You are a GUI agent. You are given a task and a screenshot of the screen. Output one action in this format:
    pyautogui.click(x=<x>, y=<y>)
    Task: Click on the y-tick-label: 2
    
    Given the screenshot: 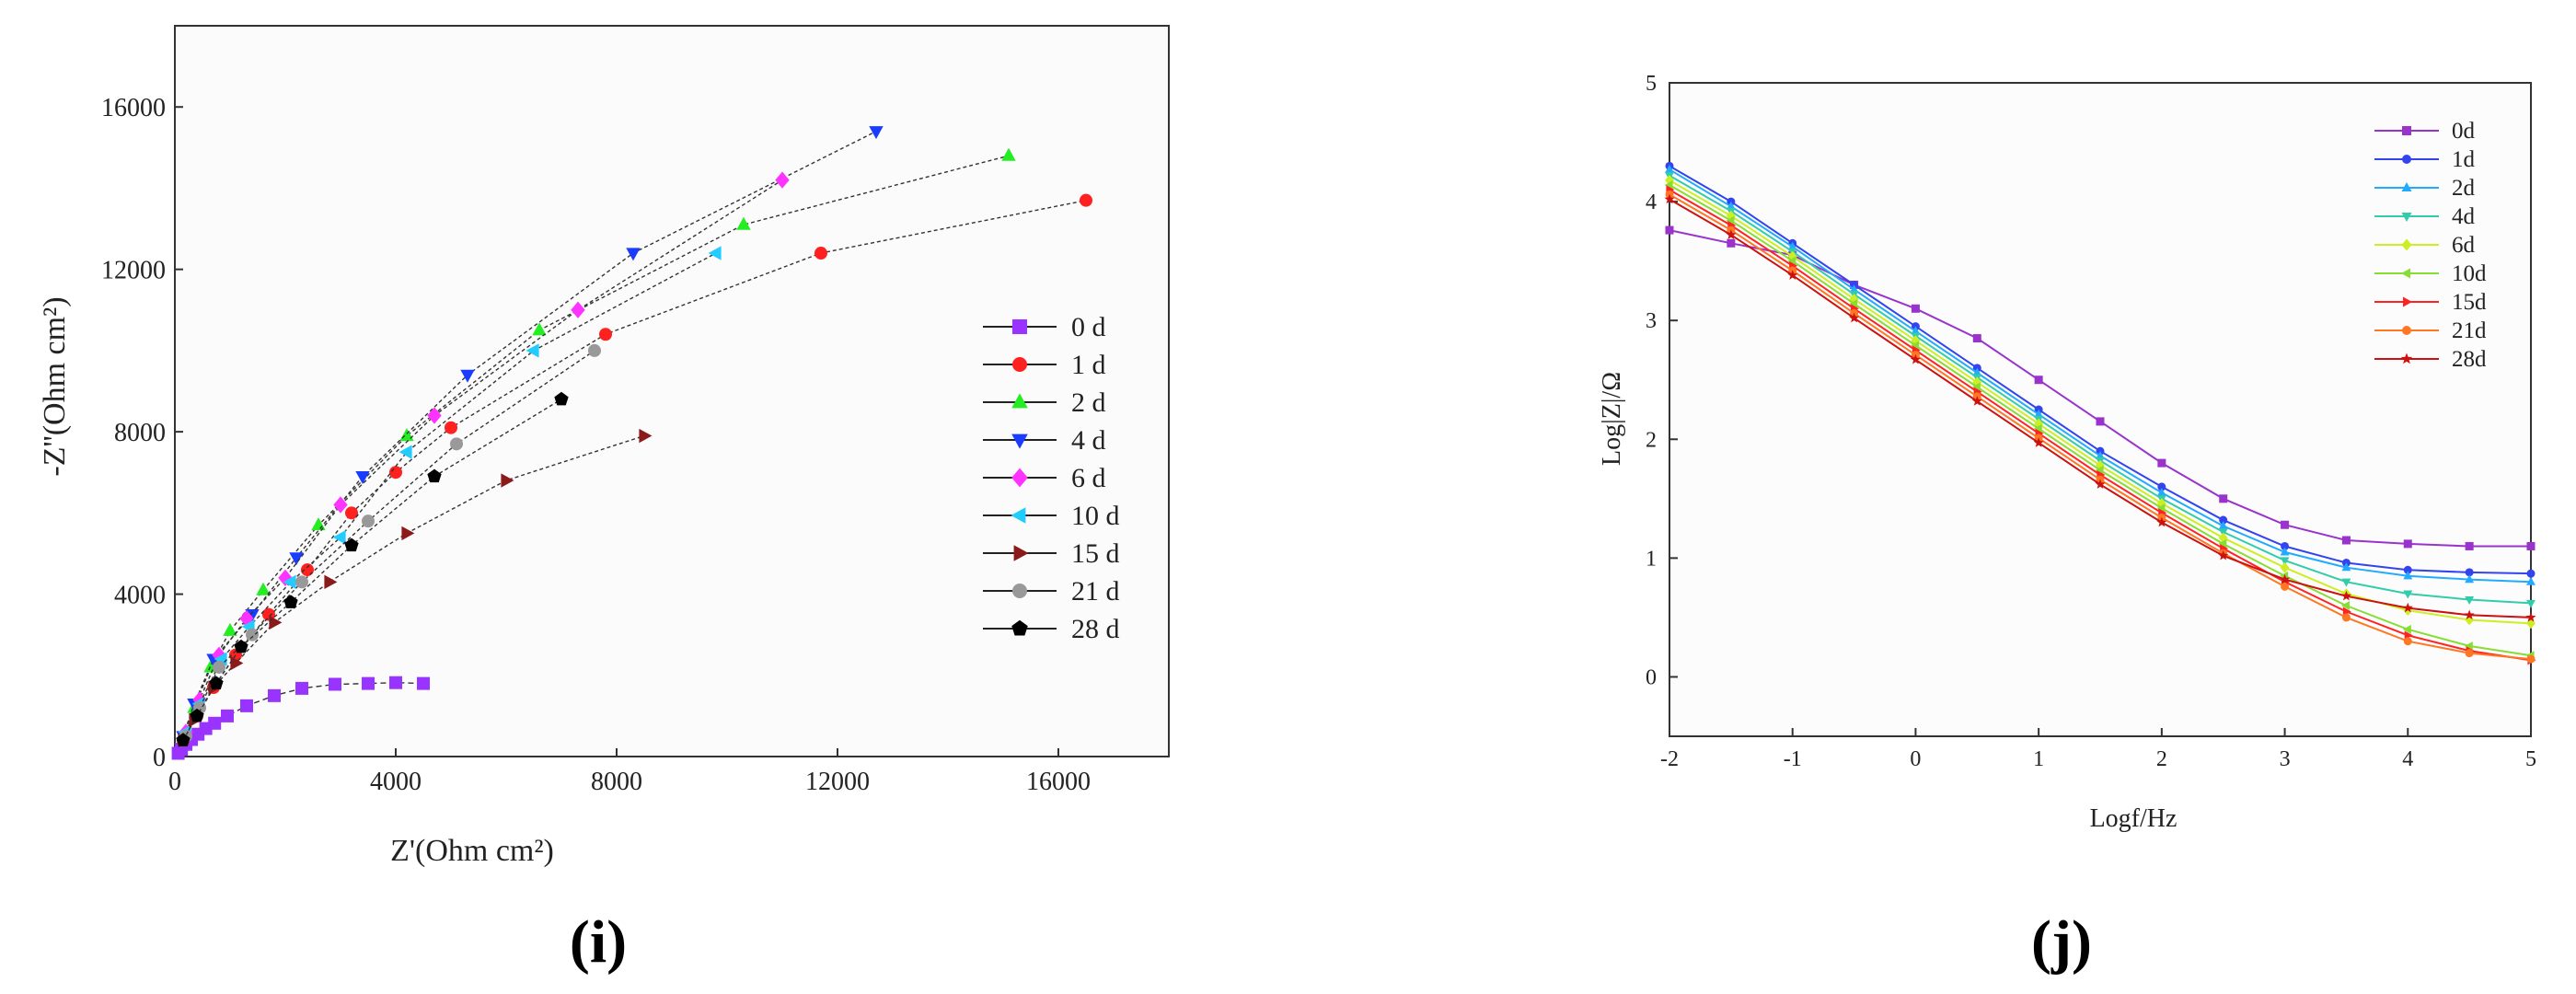 What is the action you would take?
    pyautogui.click(x=1652, y=440)
    